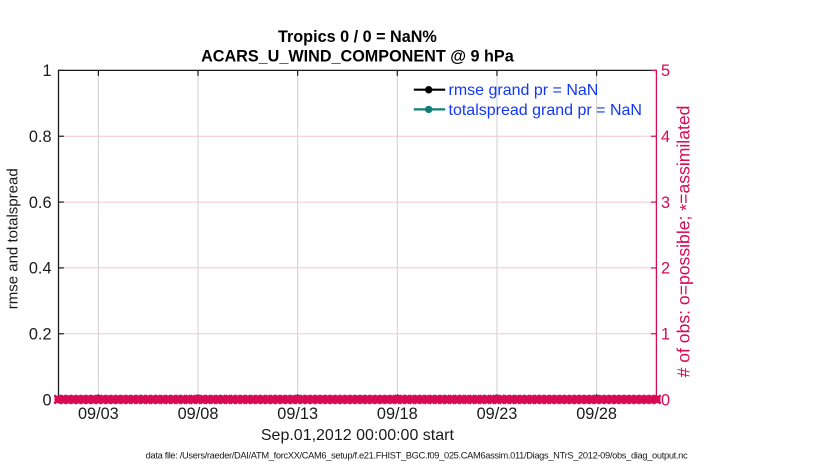 The height and width of the screenshot is (470, 830). What do you see at coordinates (596, 414) in the screenshot?
I see `svg-text: 09/28` at bounding box center [596, 414].